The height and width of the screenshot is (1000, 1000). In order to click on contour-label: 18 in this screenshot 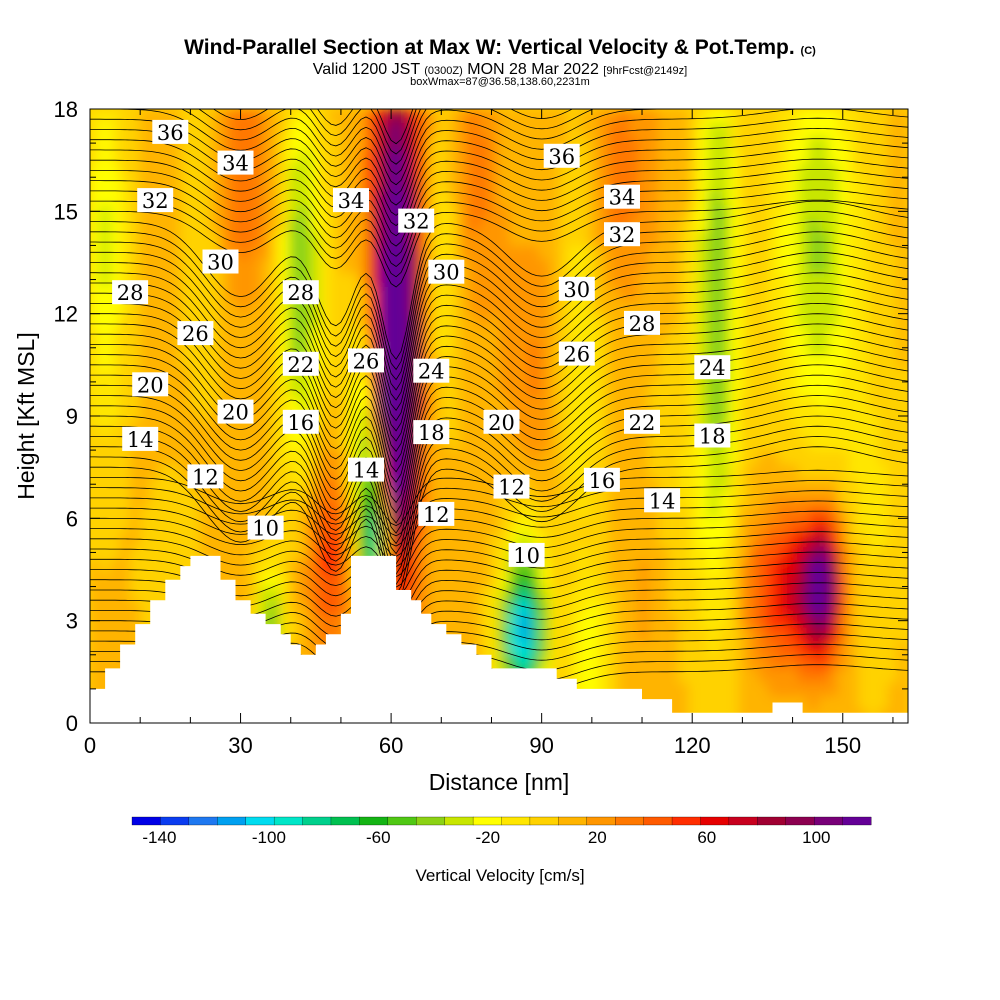, I will do `click(431, 432)`.